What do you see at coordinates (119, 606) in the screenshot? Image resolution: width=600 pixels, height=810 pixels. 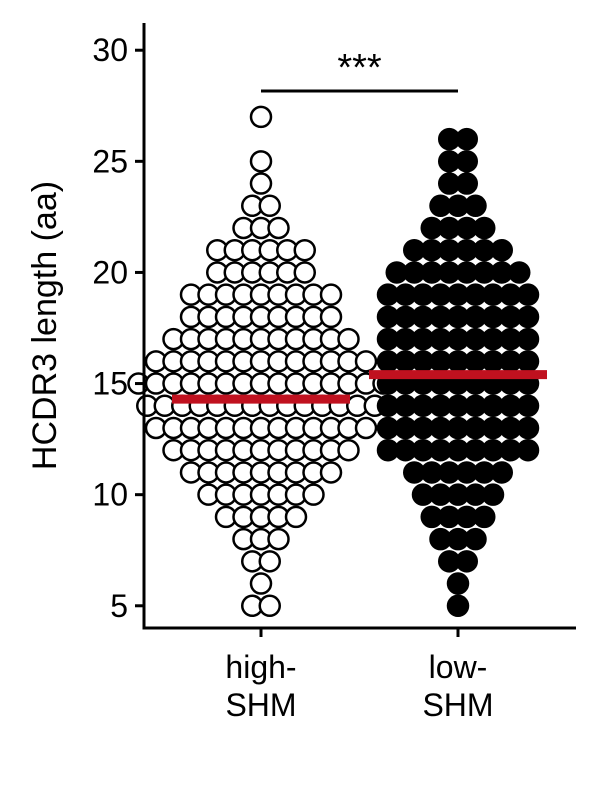 I see `y-tick-label: 5` at bounding box center [119, 606].